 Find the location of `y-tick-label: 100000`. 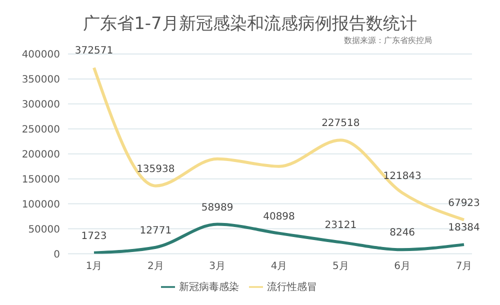

y-tick-label: 100000 is located at coordinates (41, 204).